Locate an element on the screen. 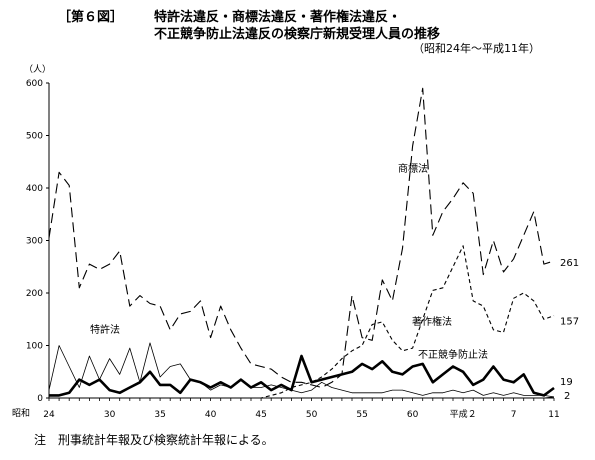 The width and height of the screenshot is (595, 460). x-tick-label: 30 is located at coordinates (110, 415).